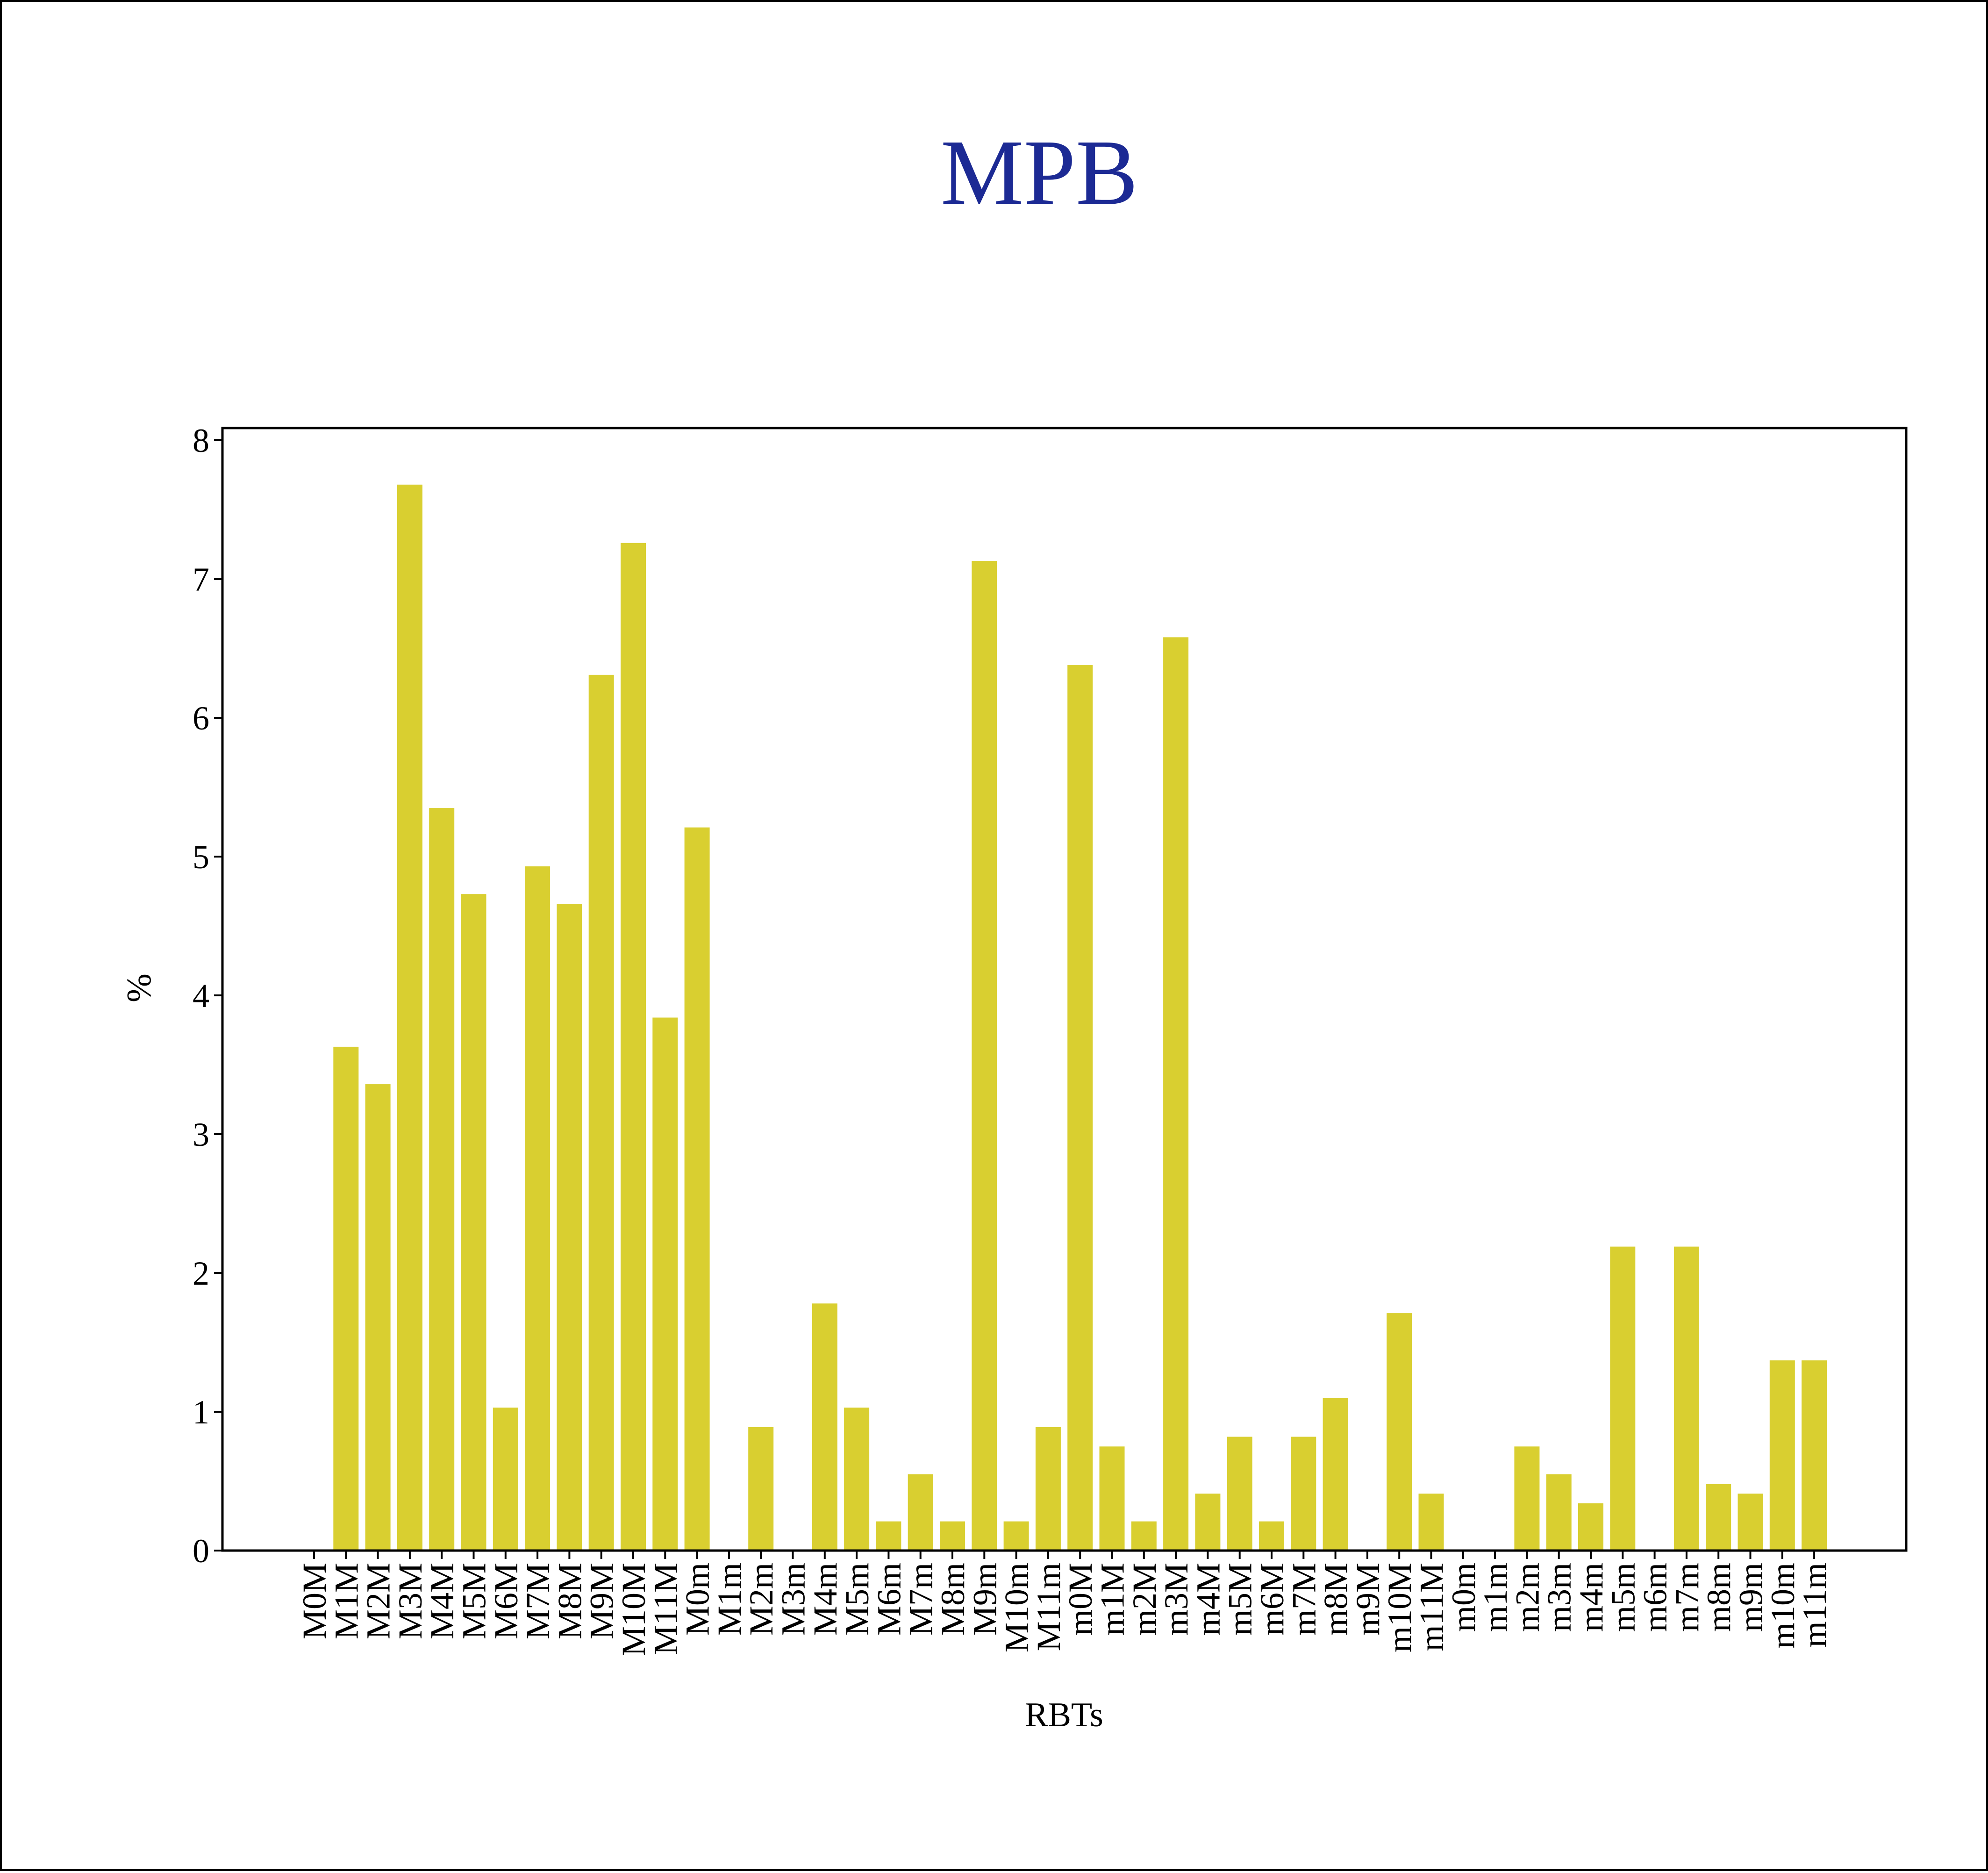 The height and width of the screenshot is (1873, 1988). What do you see at coordinates (1718, 1517) in the screenshot?
I see `bar-m8m` at bounding box center [1718, 1517].